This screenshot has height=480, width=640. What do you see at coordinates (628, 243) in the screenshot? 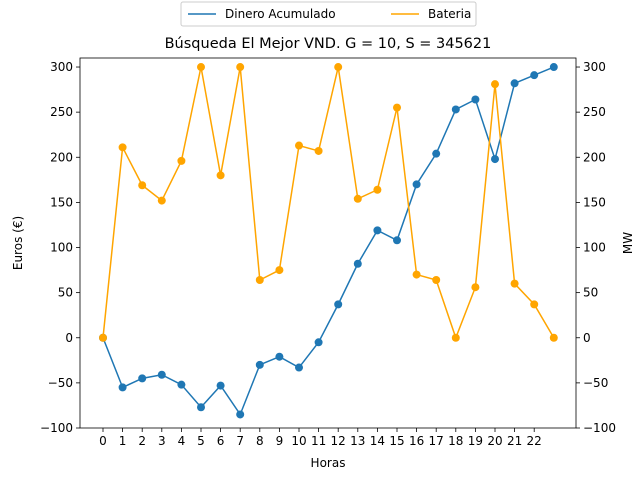
I see `right-y-axis-label: MW` at bounding box center [628, 243].